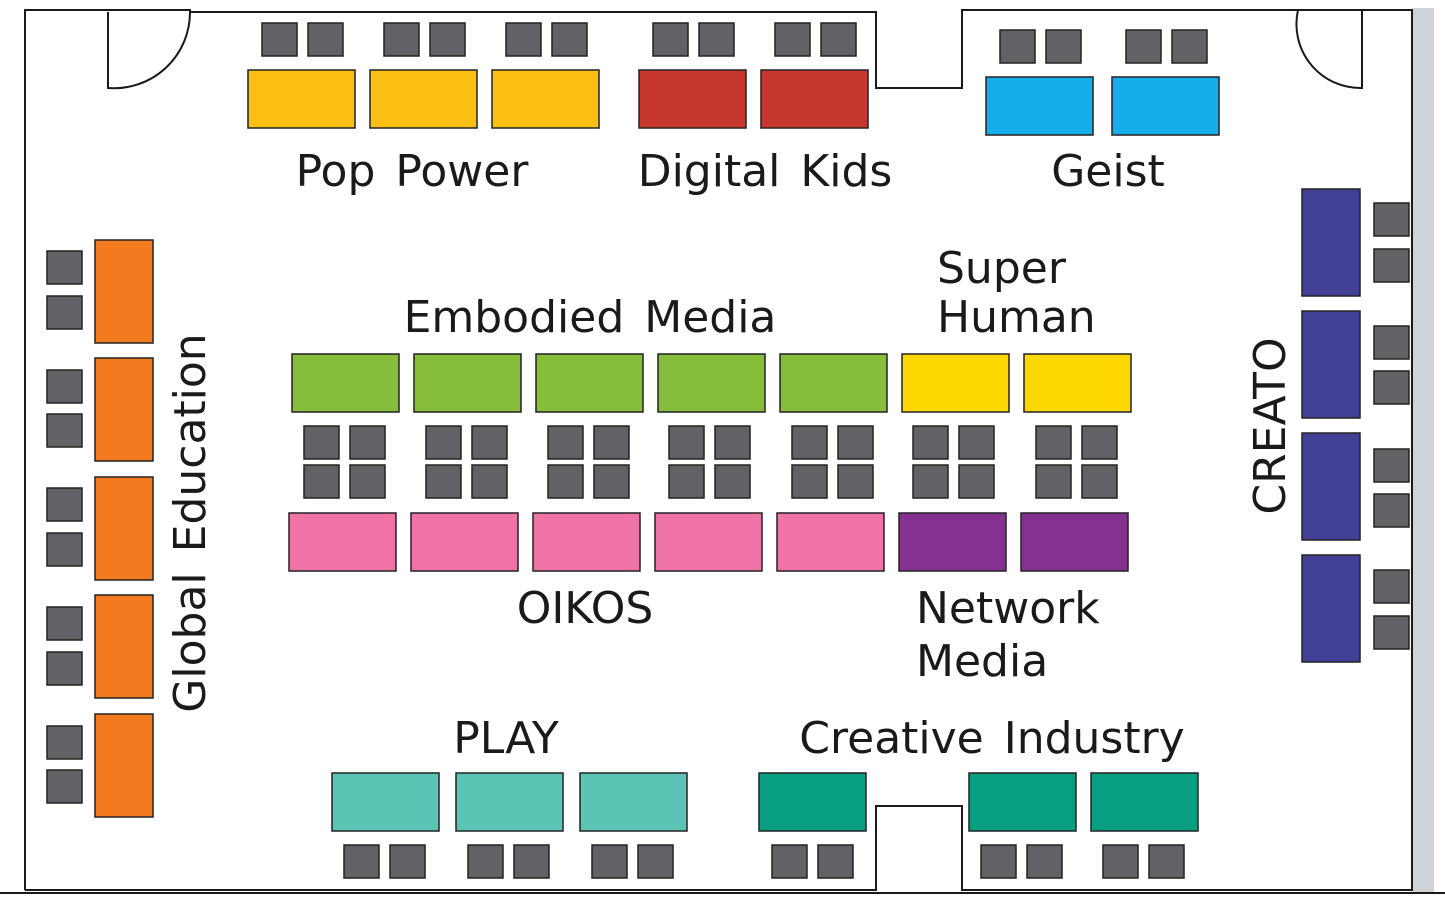 The height and width of the screenshot is (900, 1445). What do you see at coordinates (1008, 608) in the screenshot?
I see `label-network-media-1: Network` at bounding box center [1008, 608].